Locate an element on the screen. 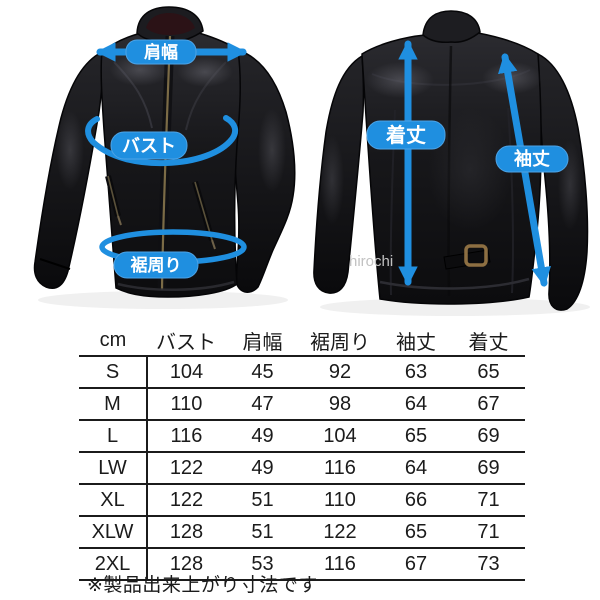  bust-annotation: バスト is located at coordinates (162, 141).